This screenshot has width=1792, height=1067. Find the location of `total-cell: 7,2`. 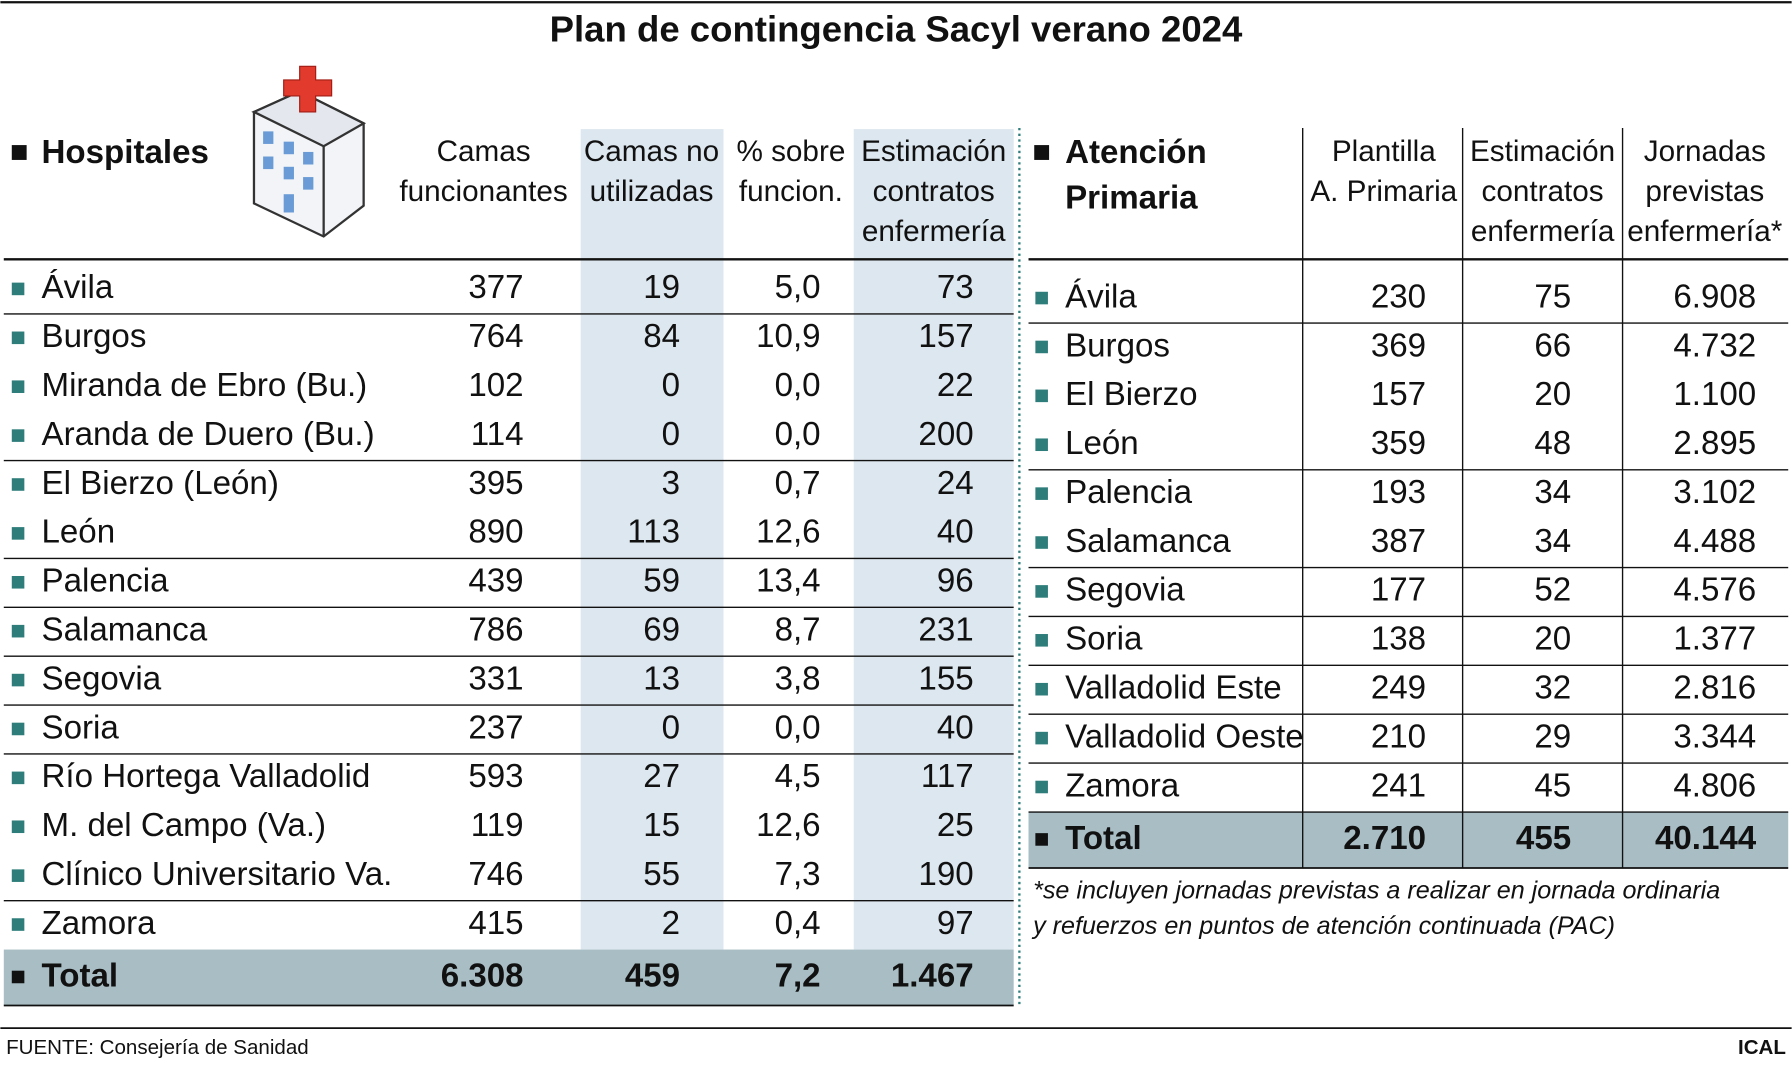

total-cell: 7,2 is located at coordinates (798, 975).